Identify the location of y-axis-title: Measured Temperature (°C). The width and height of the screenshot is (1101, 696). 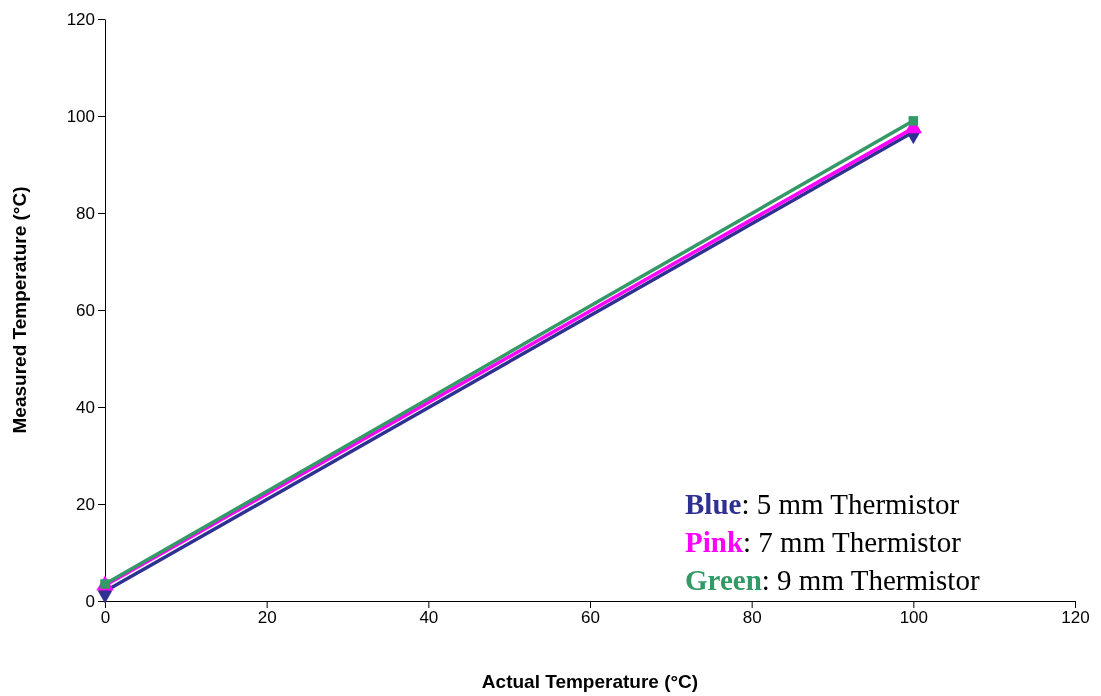
(19, 310).